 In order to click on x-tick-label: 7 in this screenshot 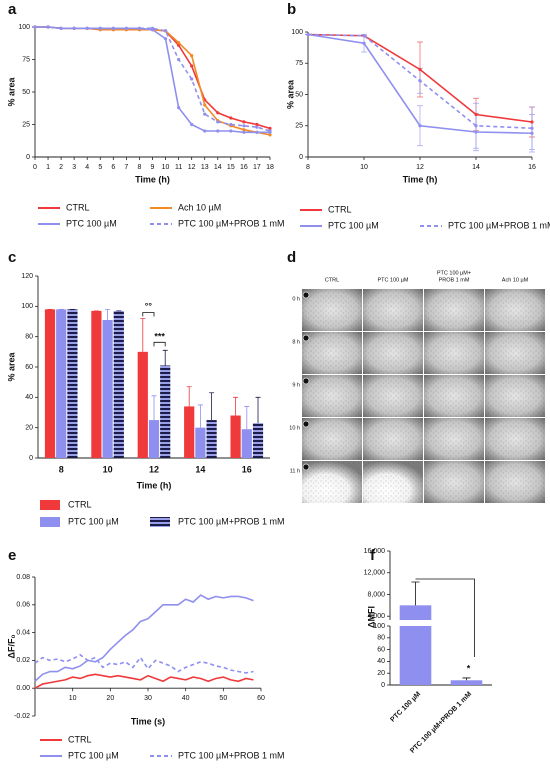, I will do `click(126, 167)`.